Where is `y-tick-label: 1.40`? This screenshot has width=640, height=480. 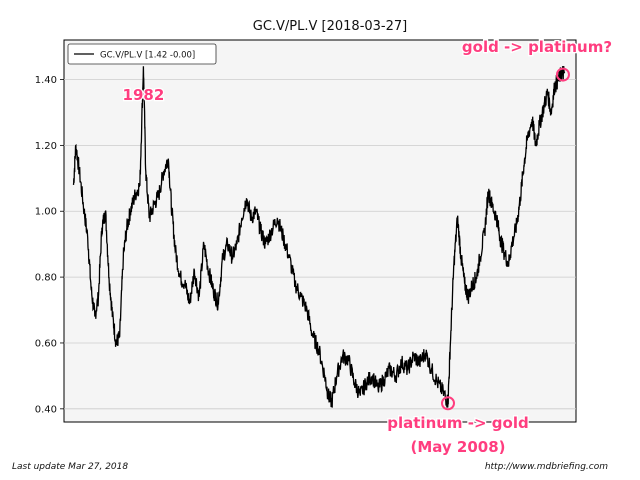
y-tick-label: 1.40 is located at coordinates (46, 80).